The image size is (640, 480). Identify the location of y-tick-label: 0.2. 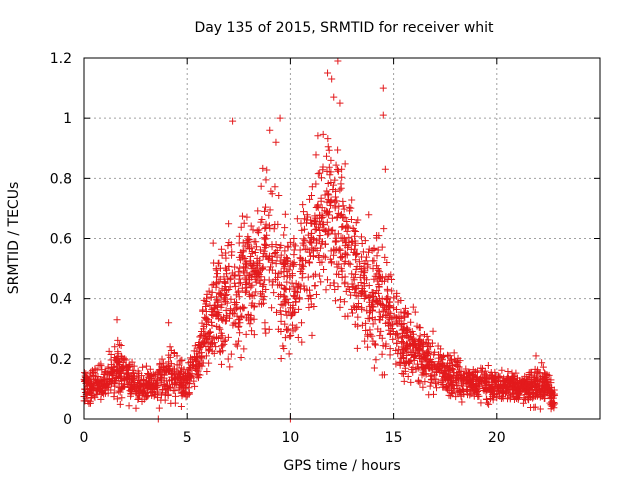
(61, 360).